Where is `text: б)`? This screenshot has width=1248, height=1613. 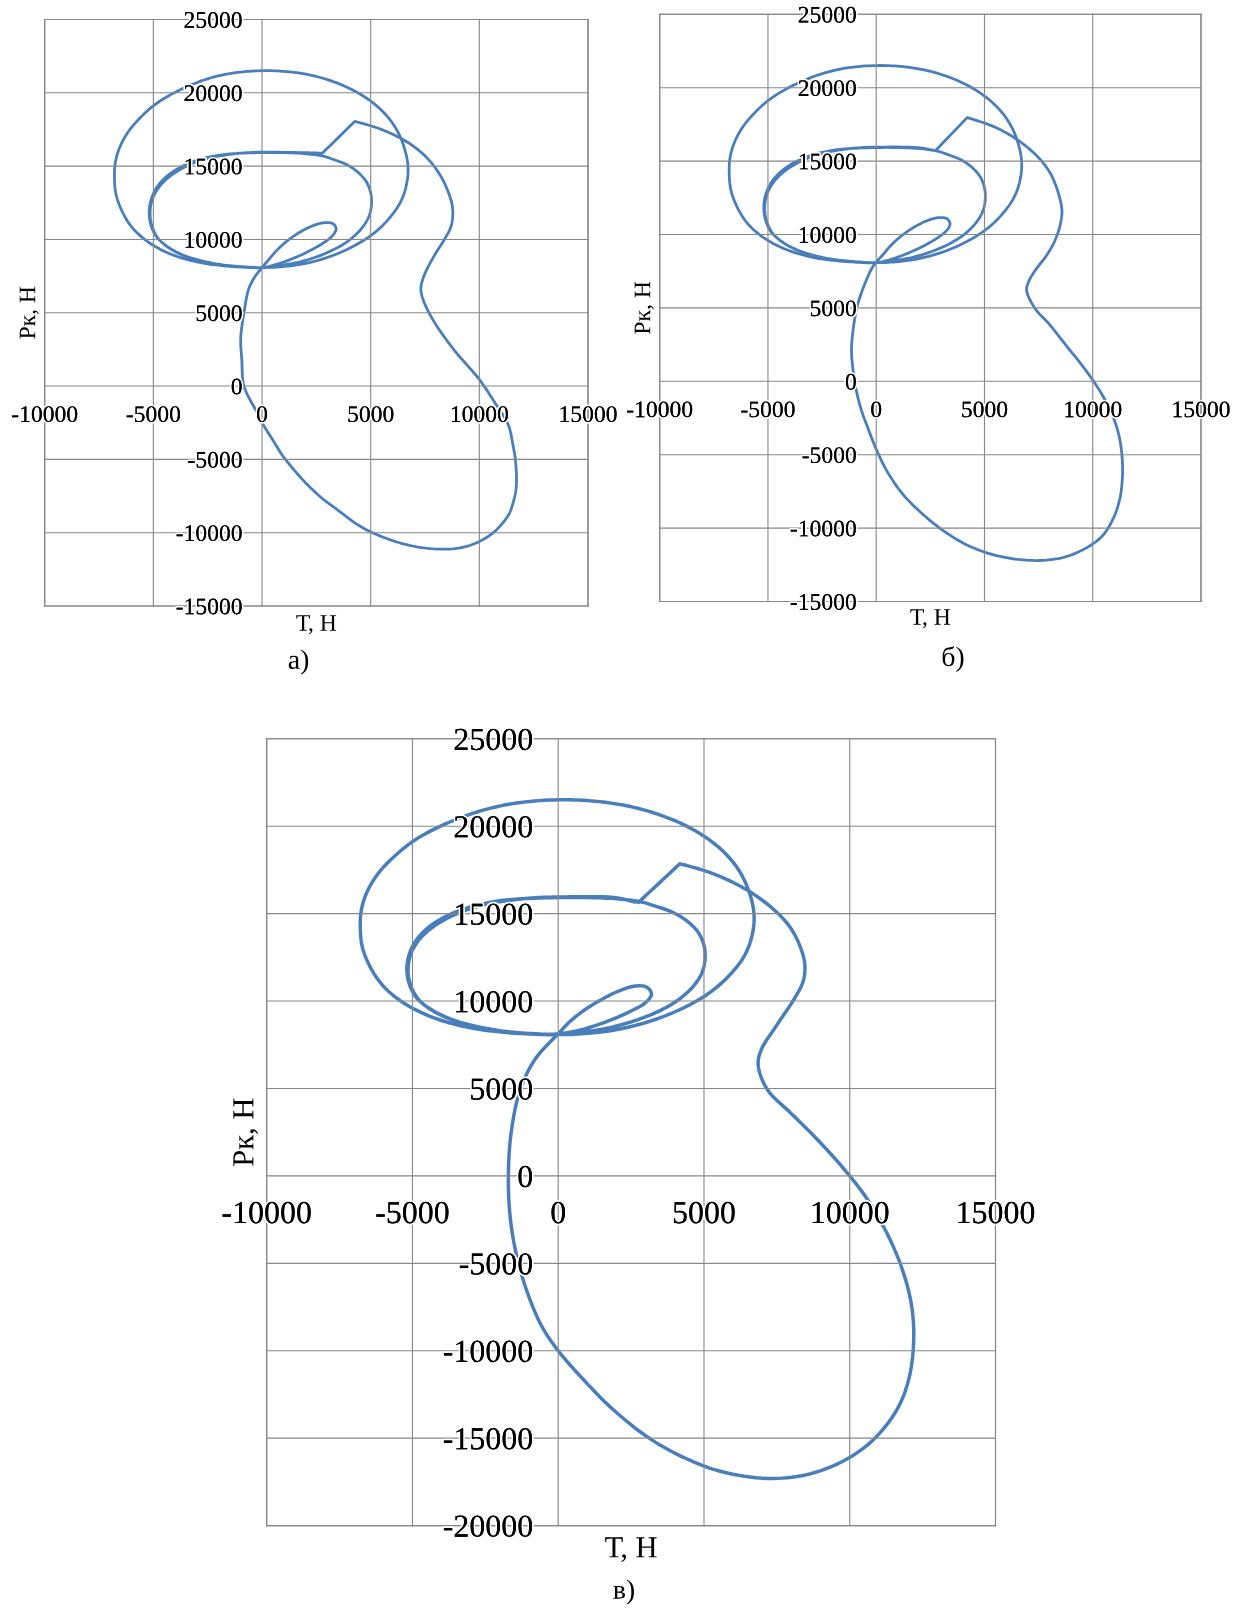
text: б) is located at coordinates (953, 659).